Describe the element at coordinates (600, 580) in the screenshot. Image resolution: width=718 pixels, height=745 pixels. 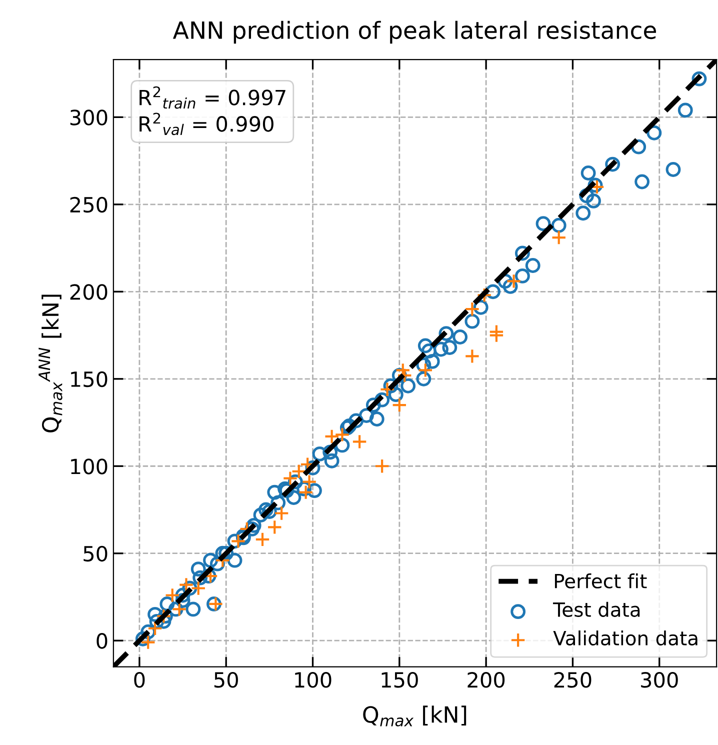
I see `legend-label: Perfect fit` at that location.